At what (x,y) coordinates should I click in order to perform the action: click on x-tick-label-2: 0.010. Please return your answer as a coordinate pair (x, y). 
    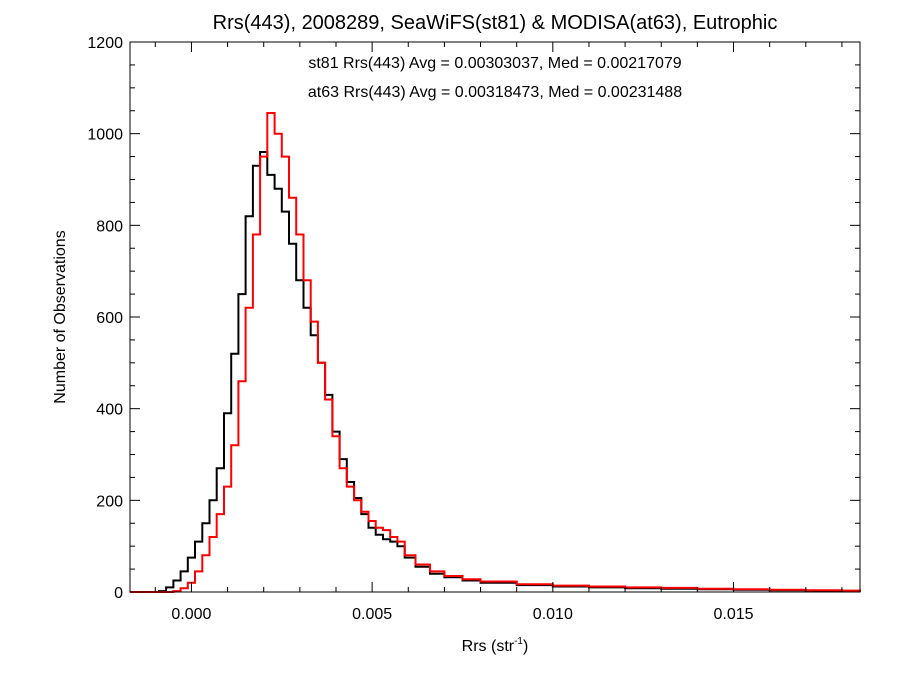
    Looking at the image, I should click on (553, 614).